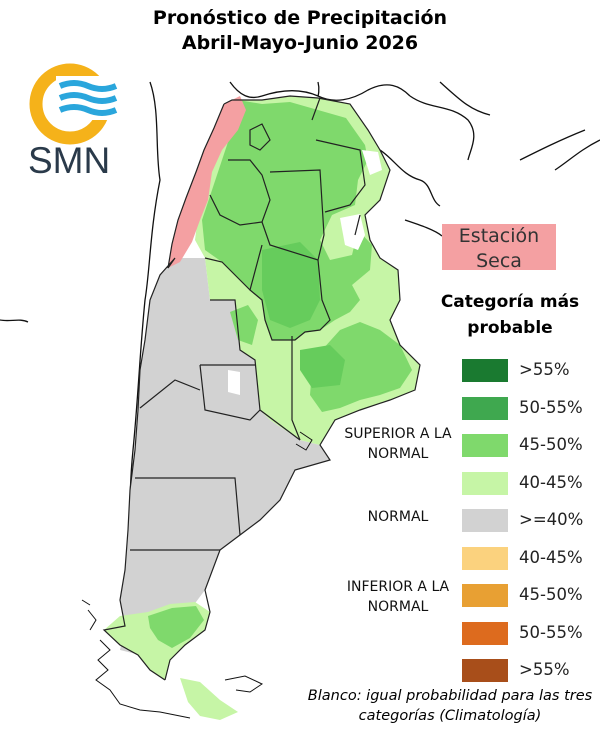  What do you see at coordinates (510, 315) in the screenshot?
I see `legend-title: Categoría más probable` at bounding box center [510, 315].